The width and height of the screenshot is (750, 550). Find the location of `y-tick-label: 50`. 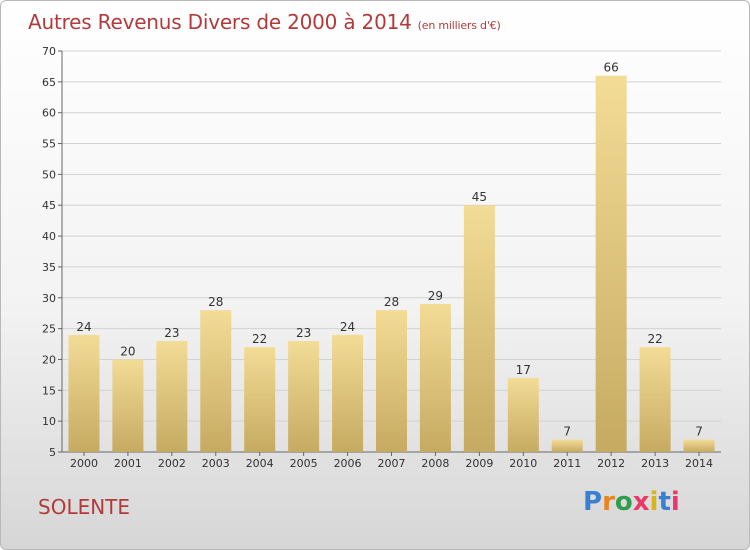

y-tick-label: 50 is located at coordinates (49, 174).